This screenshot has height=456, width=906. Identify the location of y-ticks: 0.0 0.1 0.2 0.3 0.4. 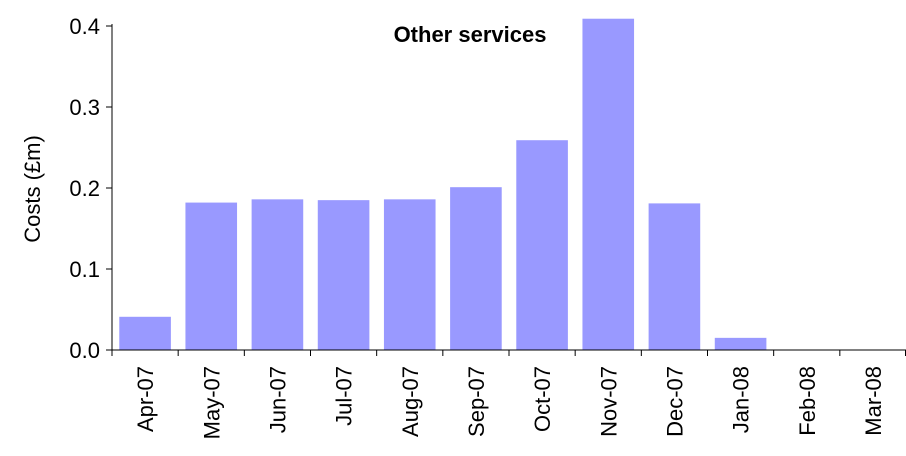
(90, 188).